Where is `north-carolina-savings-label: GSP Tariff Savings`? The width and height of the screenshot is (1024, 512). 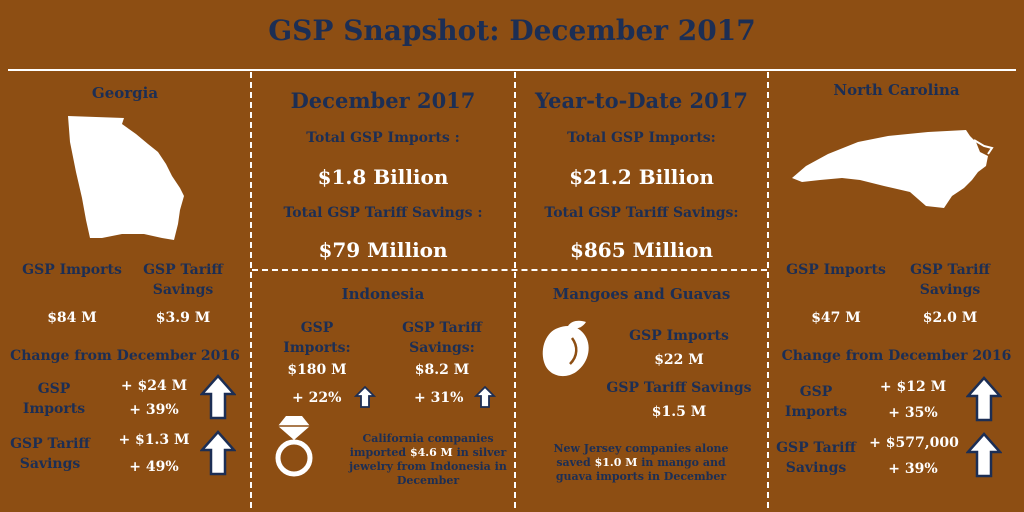
north-carolina-savings-label: GSP Tariff Savings is located at coordinates (950, 280).